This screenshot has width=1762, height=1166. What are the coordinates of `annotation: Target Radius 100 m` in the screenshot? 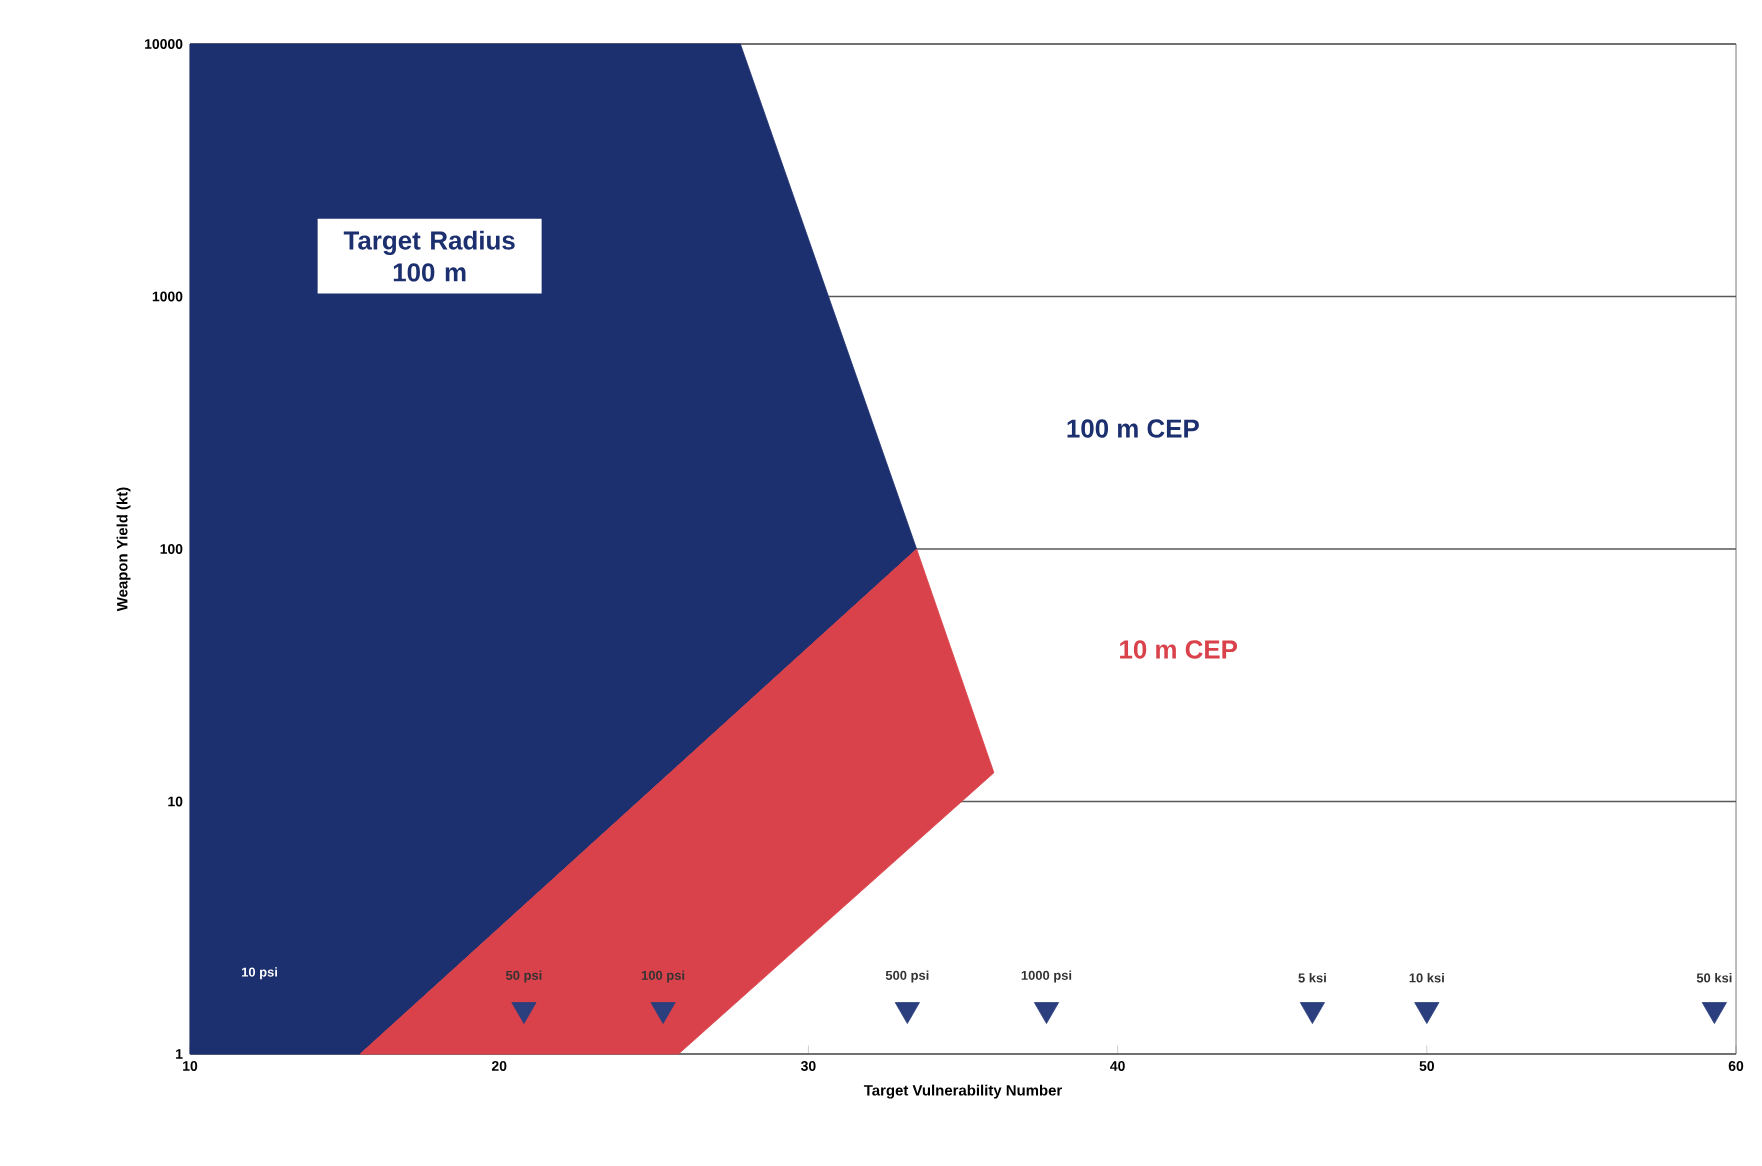 It's located at (429, 256).